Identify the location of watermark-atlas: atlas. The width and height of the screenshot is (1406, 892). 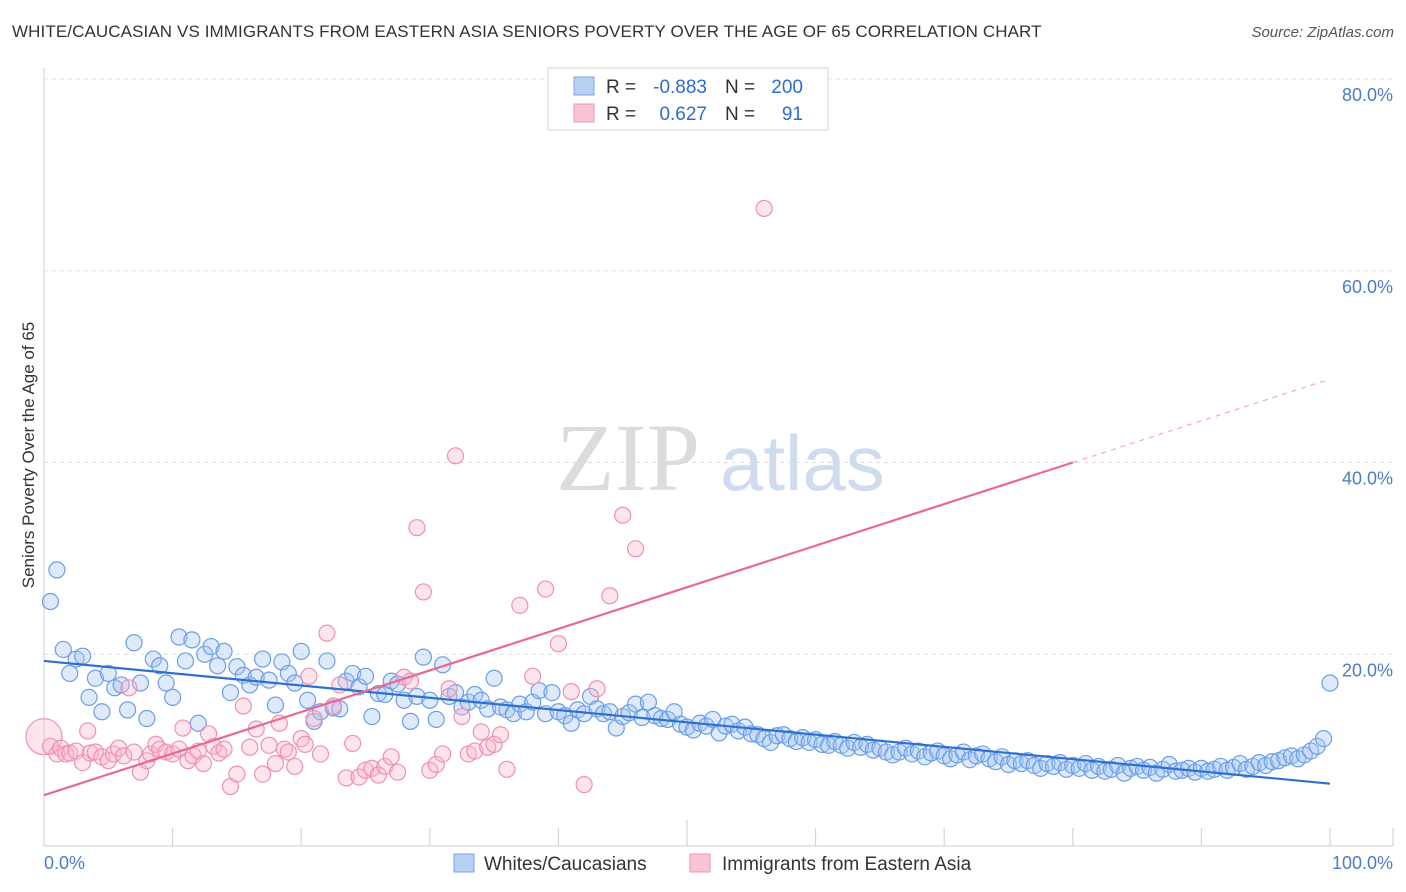
(802, 463).